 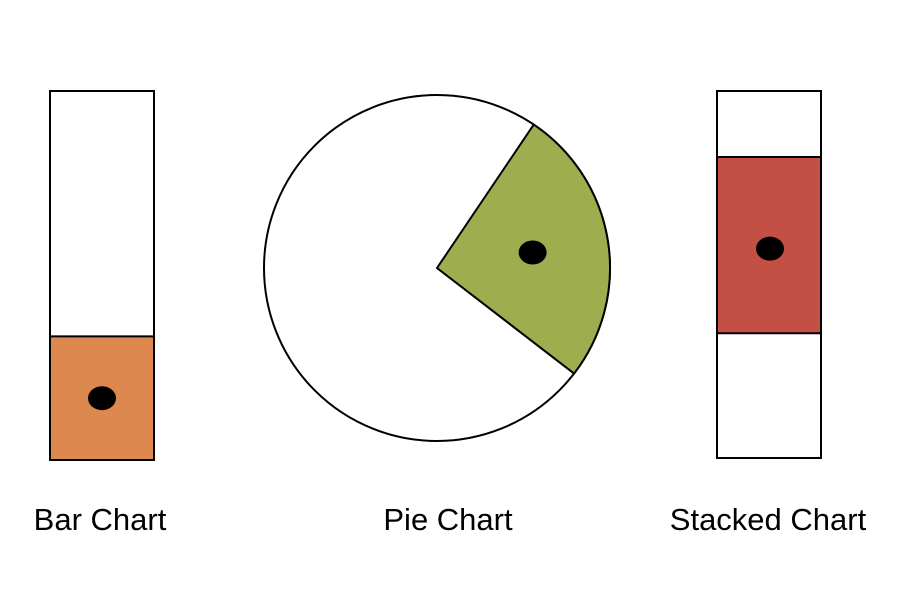 What do you see at coordinates (448, 519) in the screenshot?
I see `pie-chart-caption: Pie Chart` at bounding box center [448, 519].